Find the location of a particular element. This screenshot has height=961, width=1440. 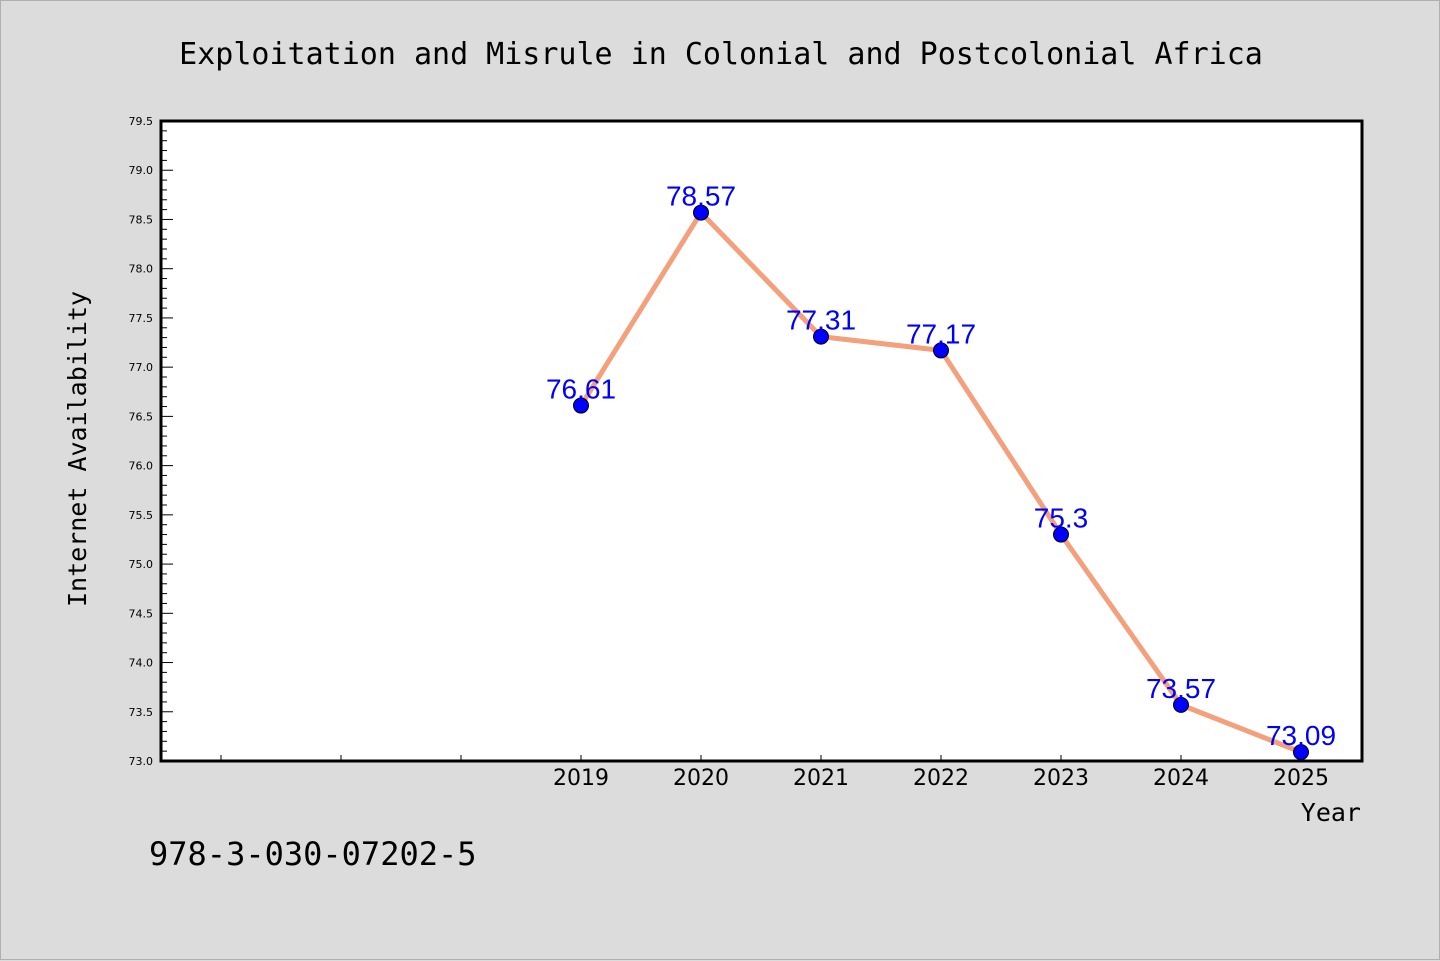

isbn-text: 978-3-030-07202-5 is located at coordinates (313, 854).